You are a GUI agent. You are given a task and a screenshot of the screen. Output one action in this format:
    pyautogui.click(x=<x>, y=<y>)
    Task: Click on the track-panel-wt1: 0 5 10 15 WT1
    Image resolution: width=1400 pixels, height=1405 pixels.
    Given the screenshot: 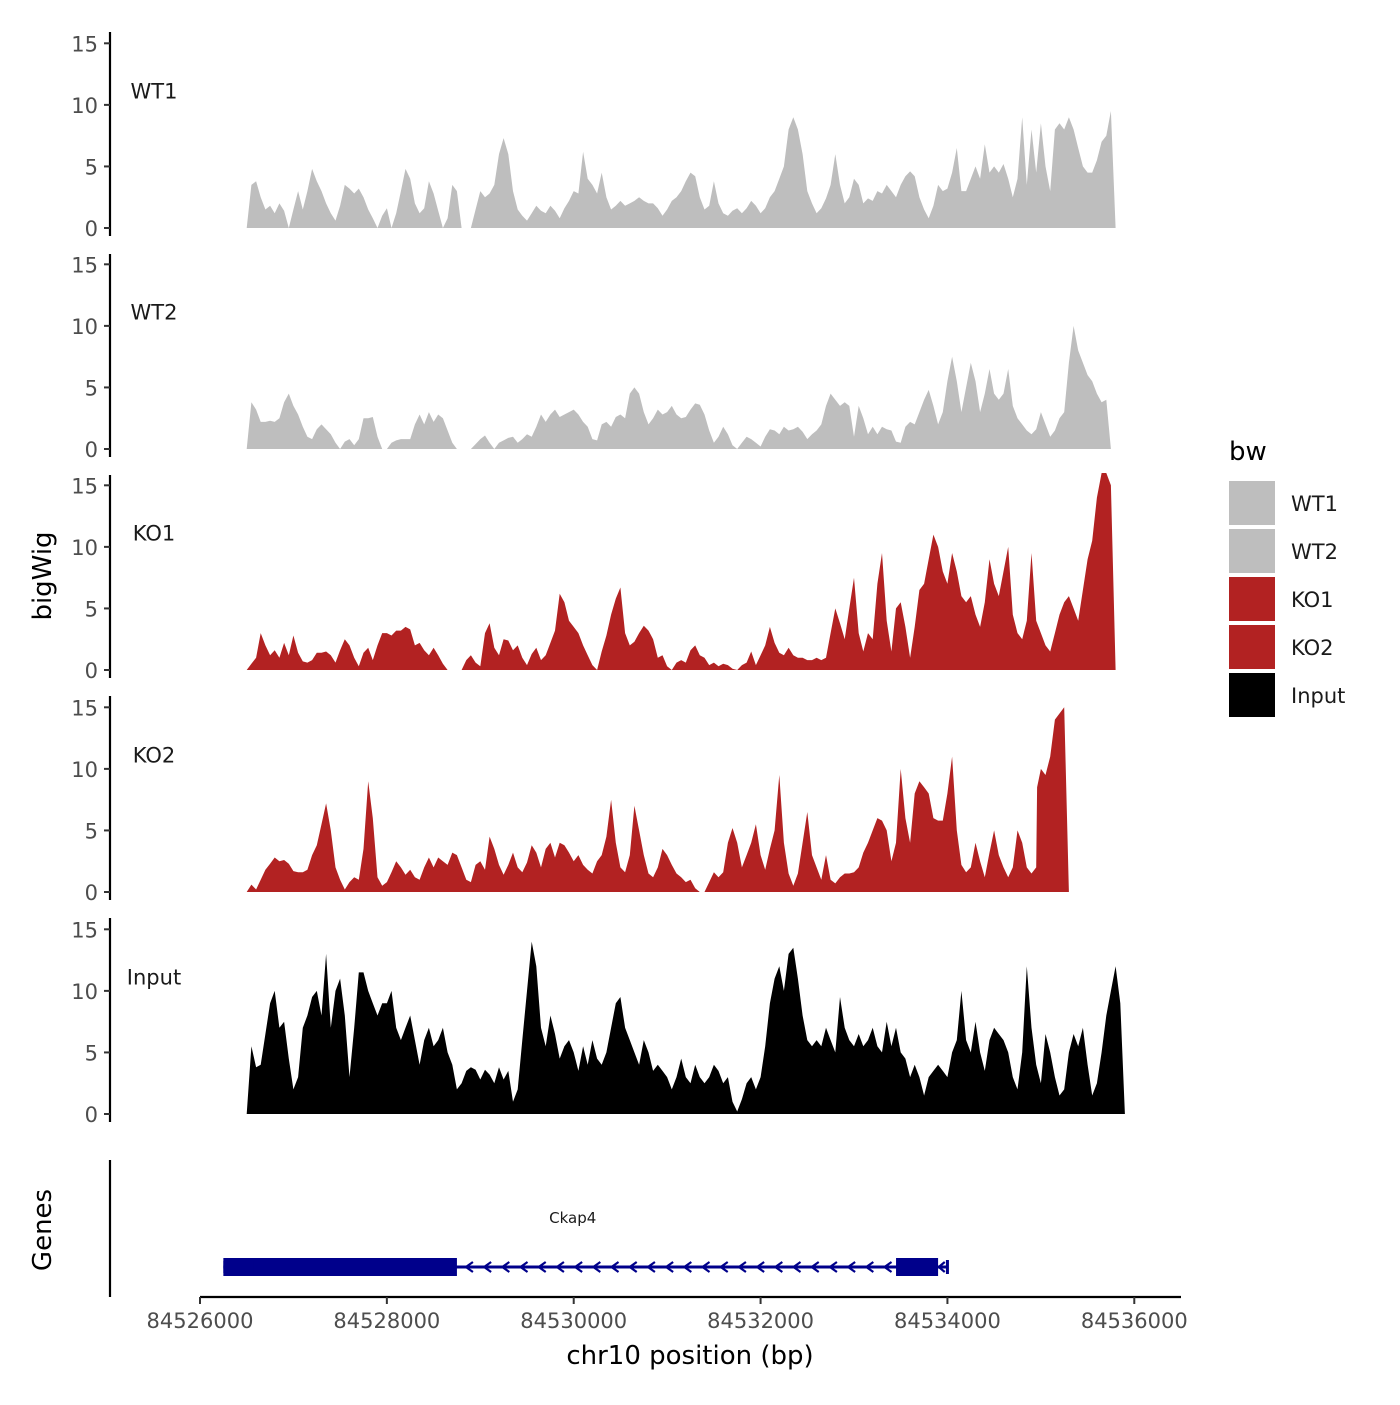 What is the action you would take?
    pyautogui.click(x=593, y=136)
    